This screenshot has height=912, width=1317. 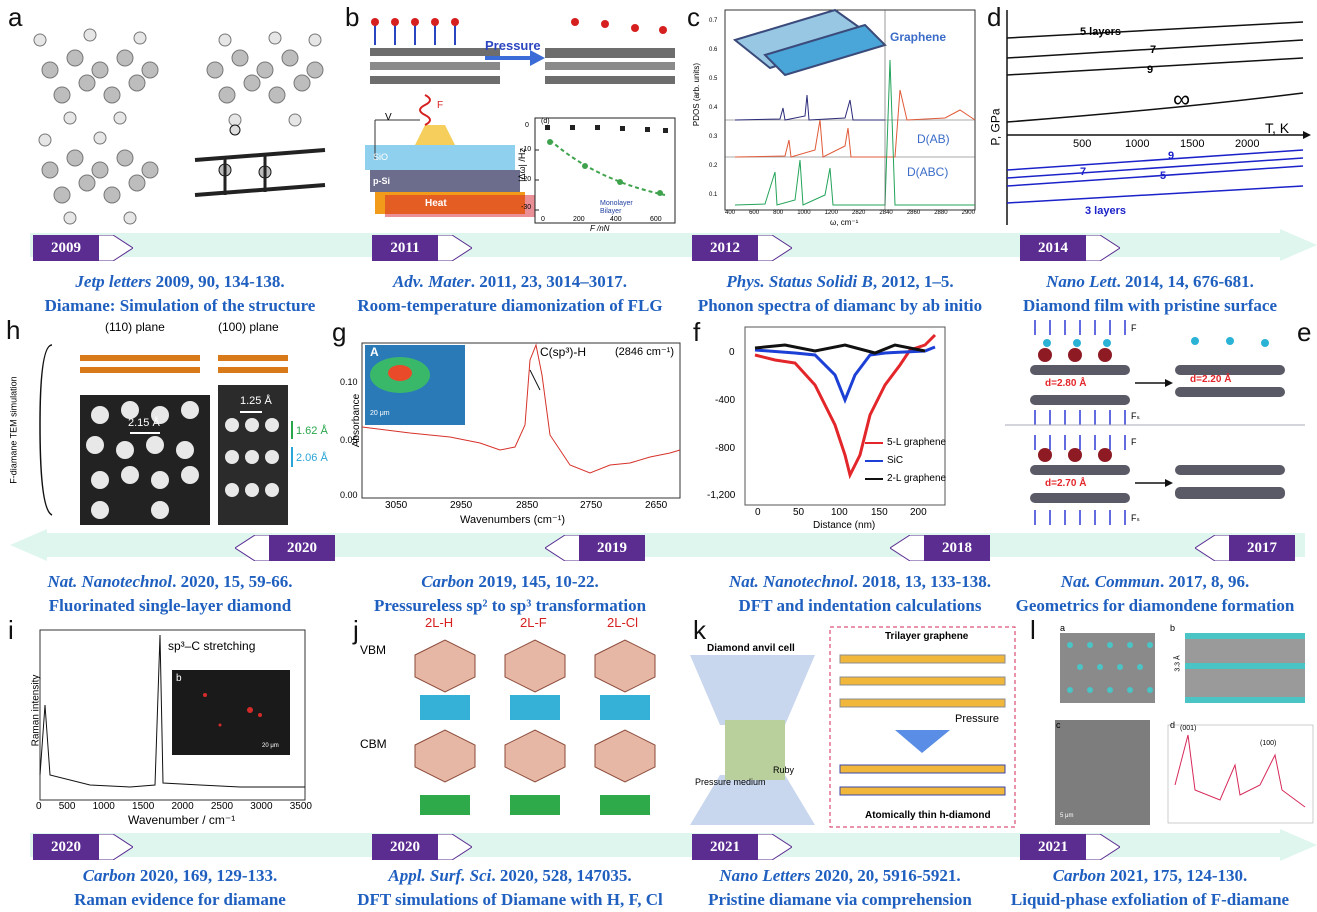 What do you see at coordinates (135, 327) in the screenshot?
I see `h-110: (110) plane` at bounding box center [135, 327].